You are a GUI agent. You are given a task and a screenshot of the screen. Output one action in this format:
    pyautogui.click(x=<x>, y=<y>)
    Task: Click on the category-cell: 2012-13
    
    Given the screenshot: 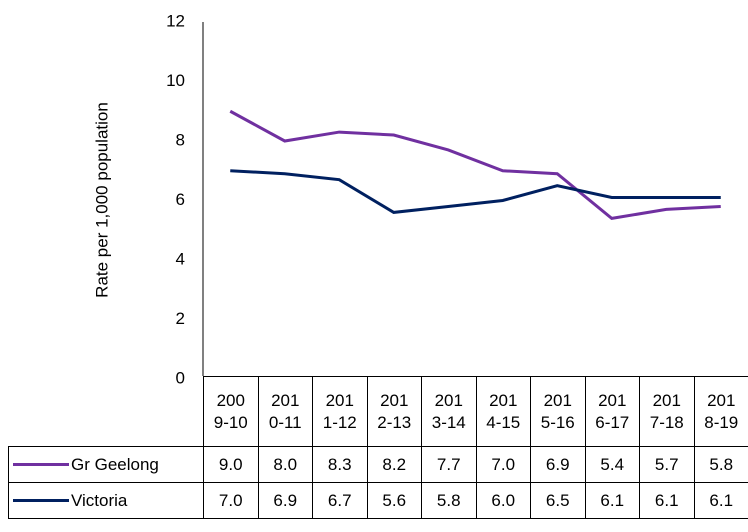 What is the action you would take?
    pyautogui.click(x=394, y=411)
    